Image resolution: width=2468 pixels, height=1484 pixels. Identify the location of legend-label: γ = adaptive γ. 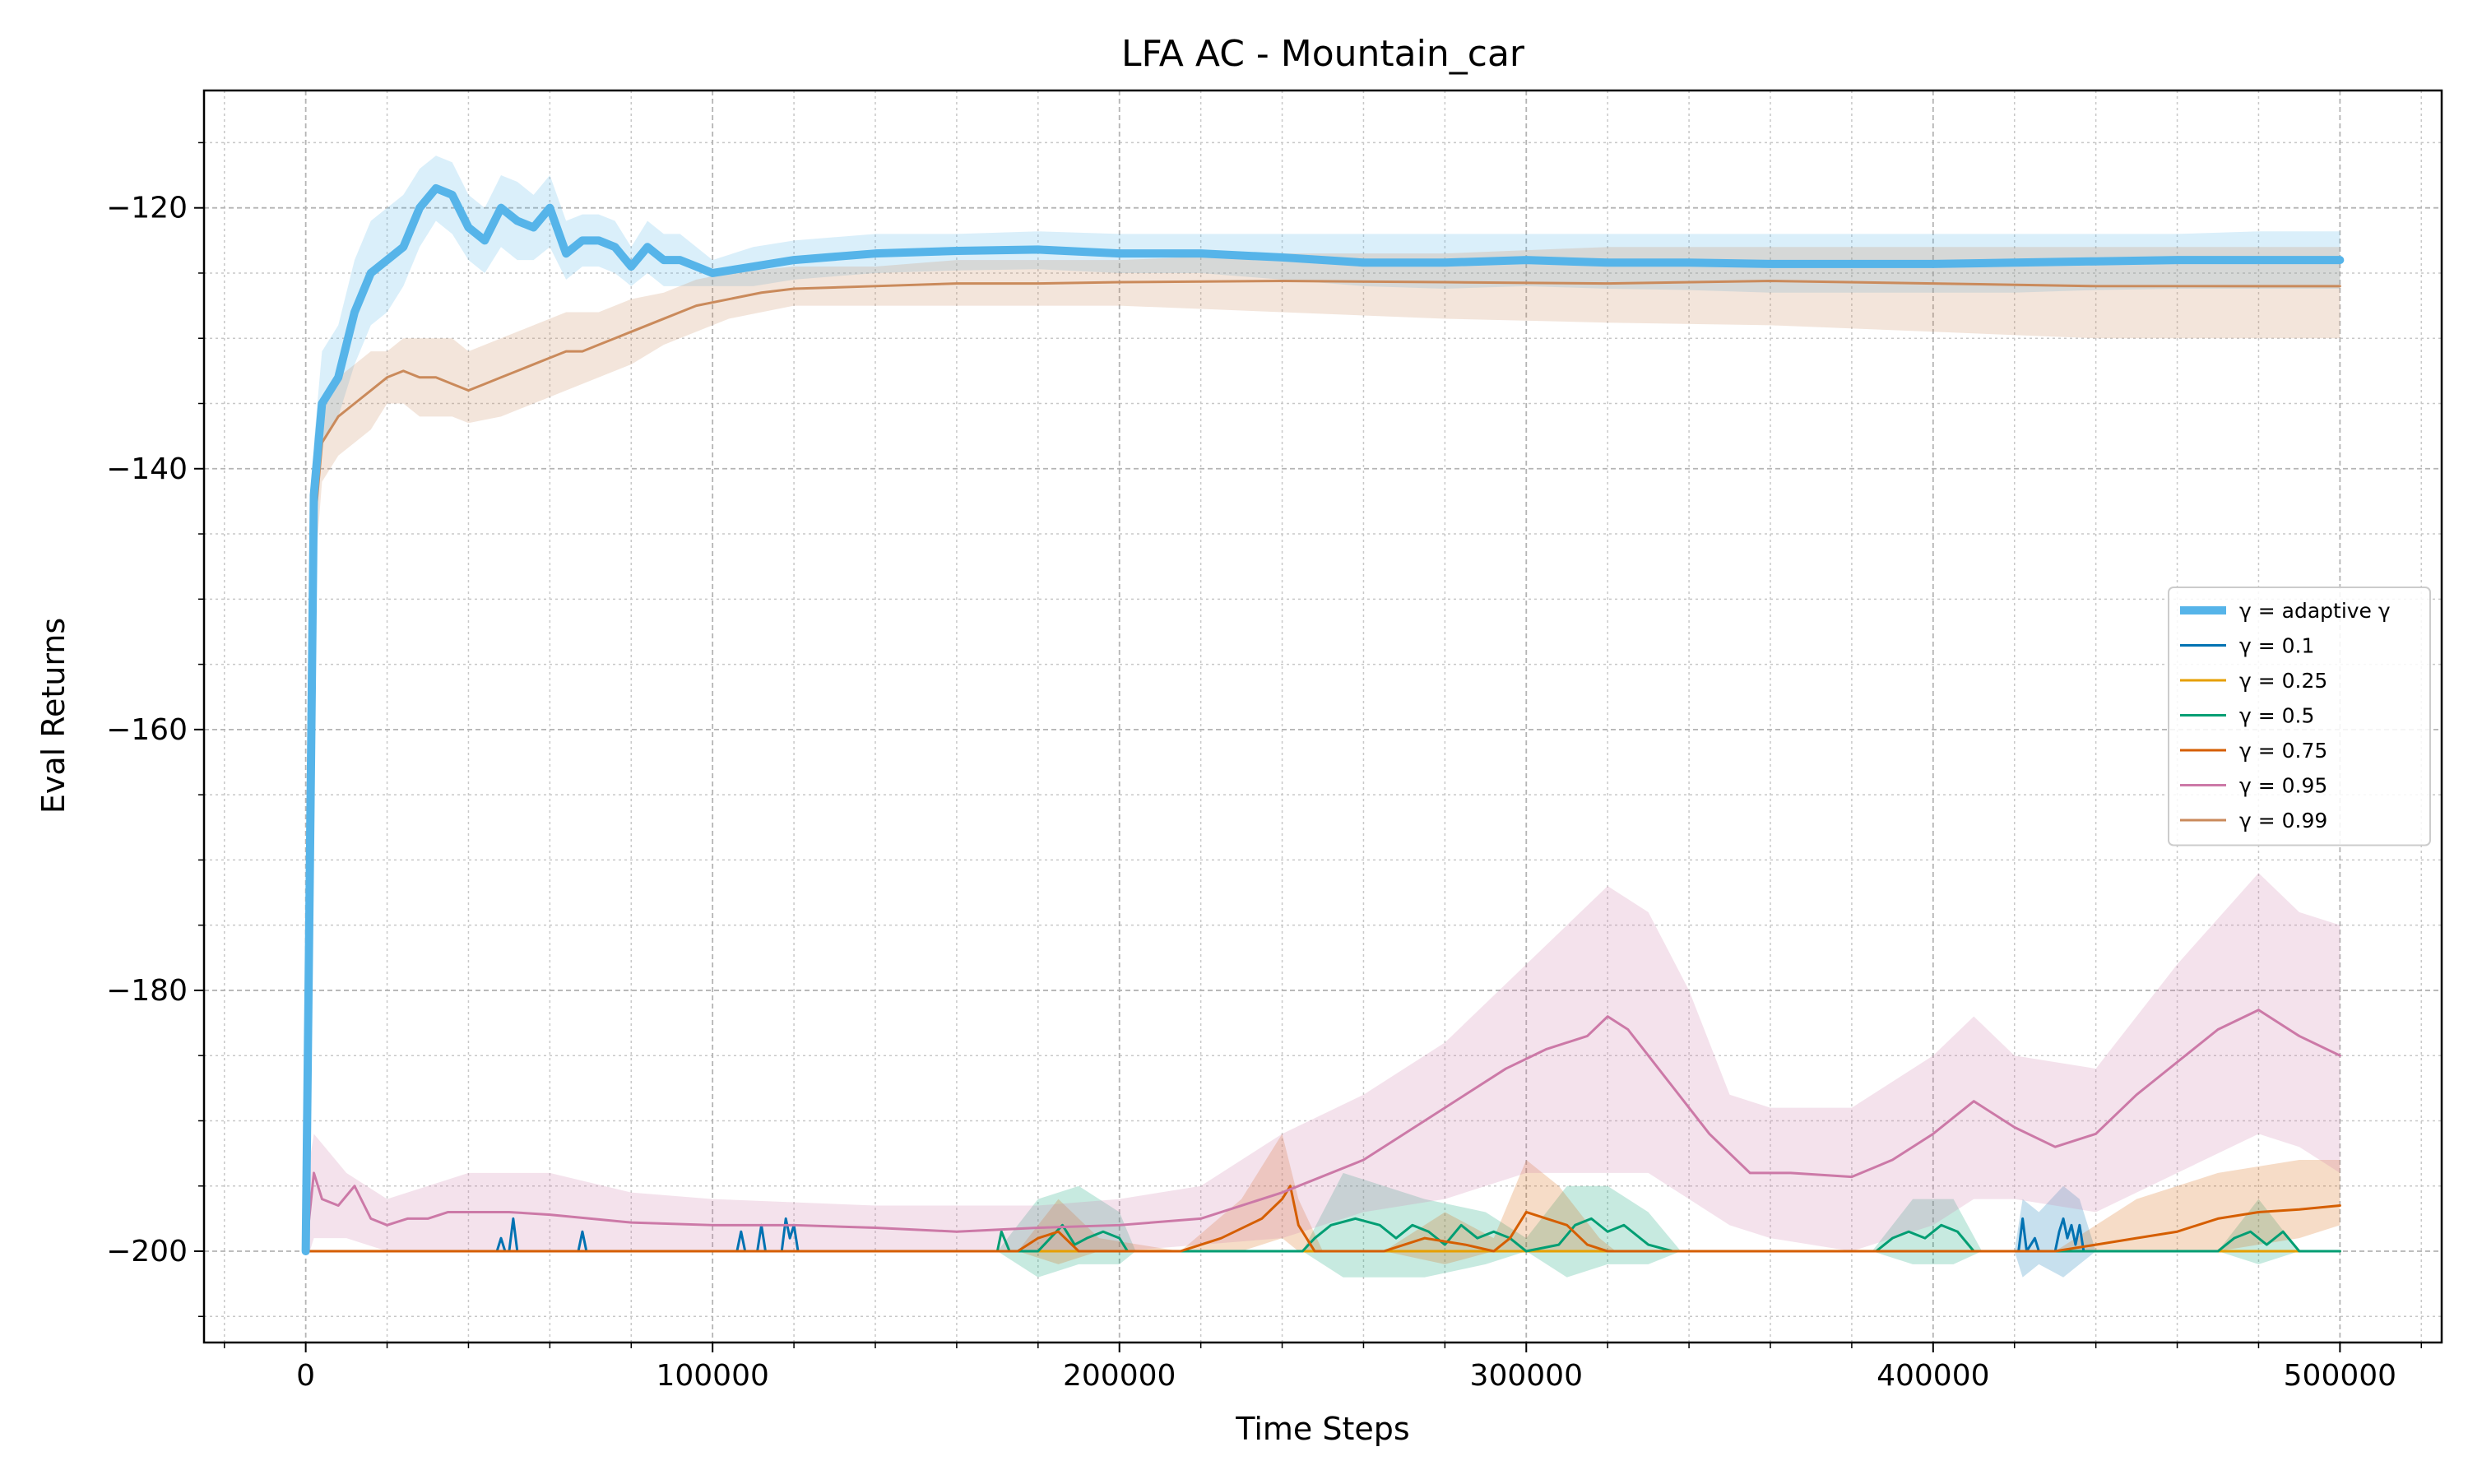
(2315, 611).